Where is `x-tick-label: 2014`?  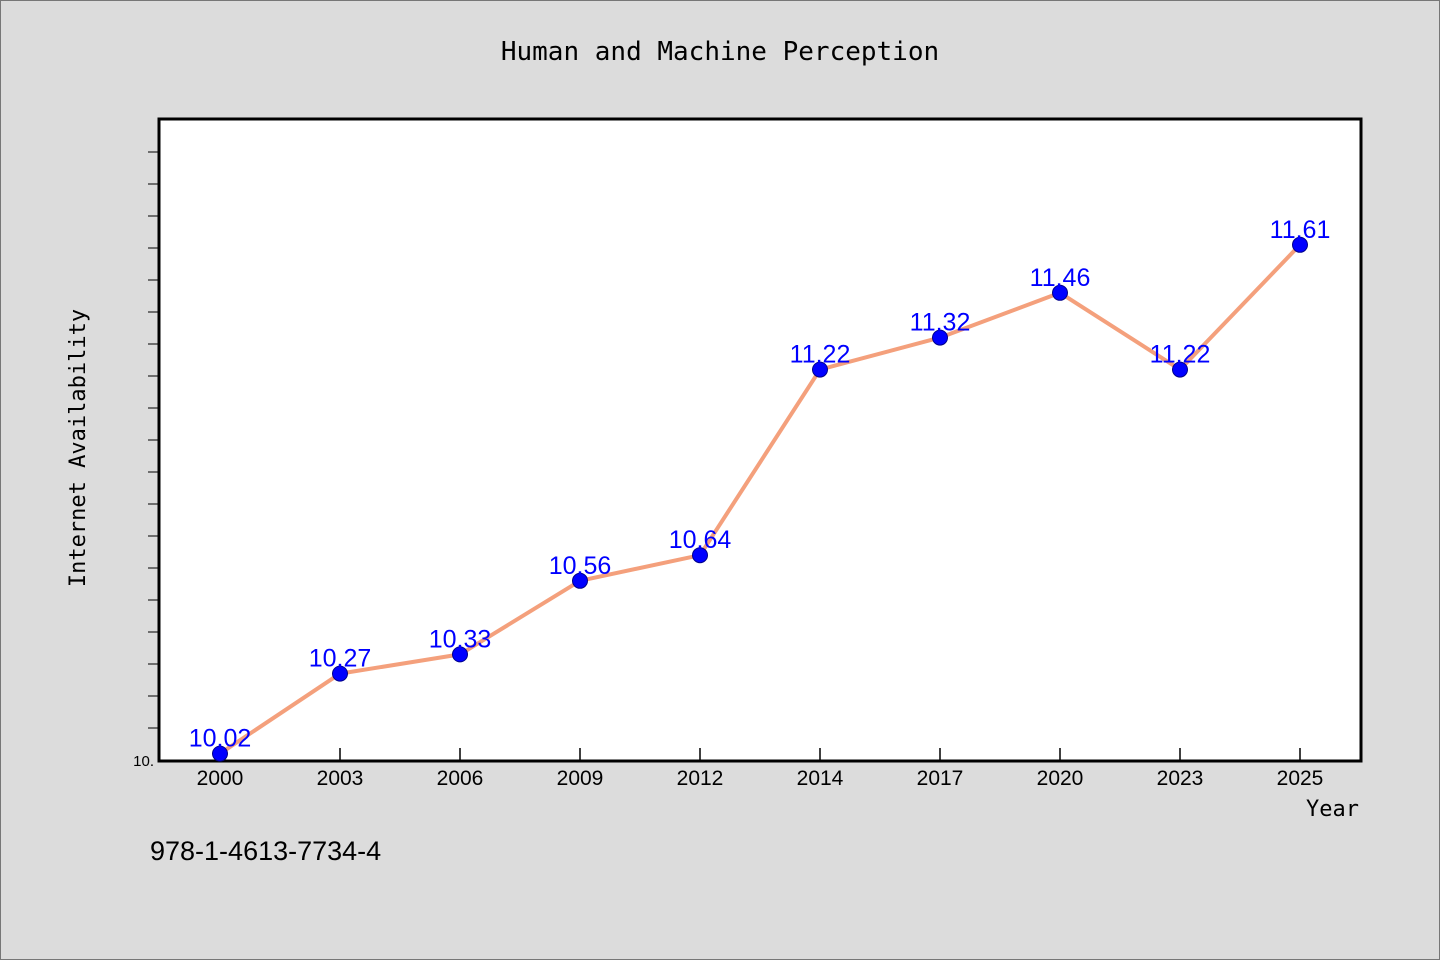
x-tick-label: 2014 is located at coordinates (820, 778).